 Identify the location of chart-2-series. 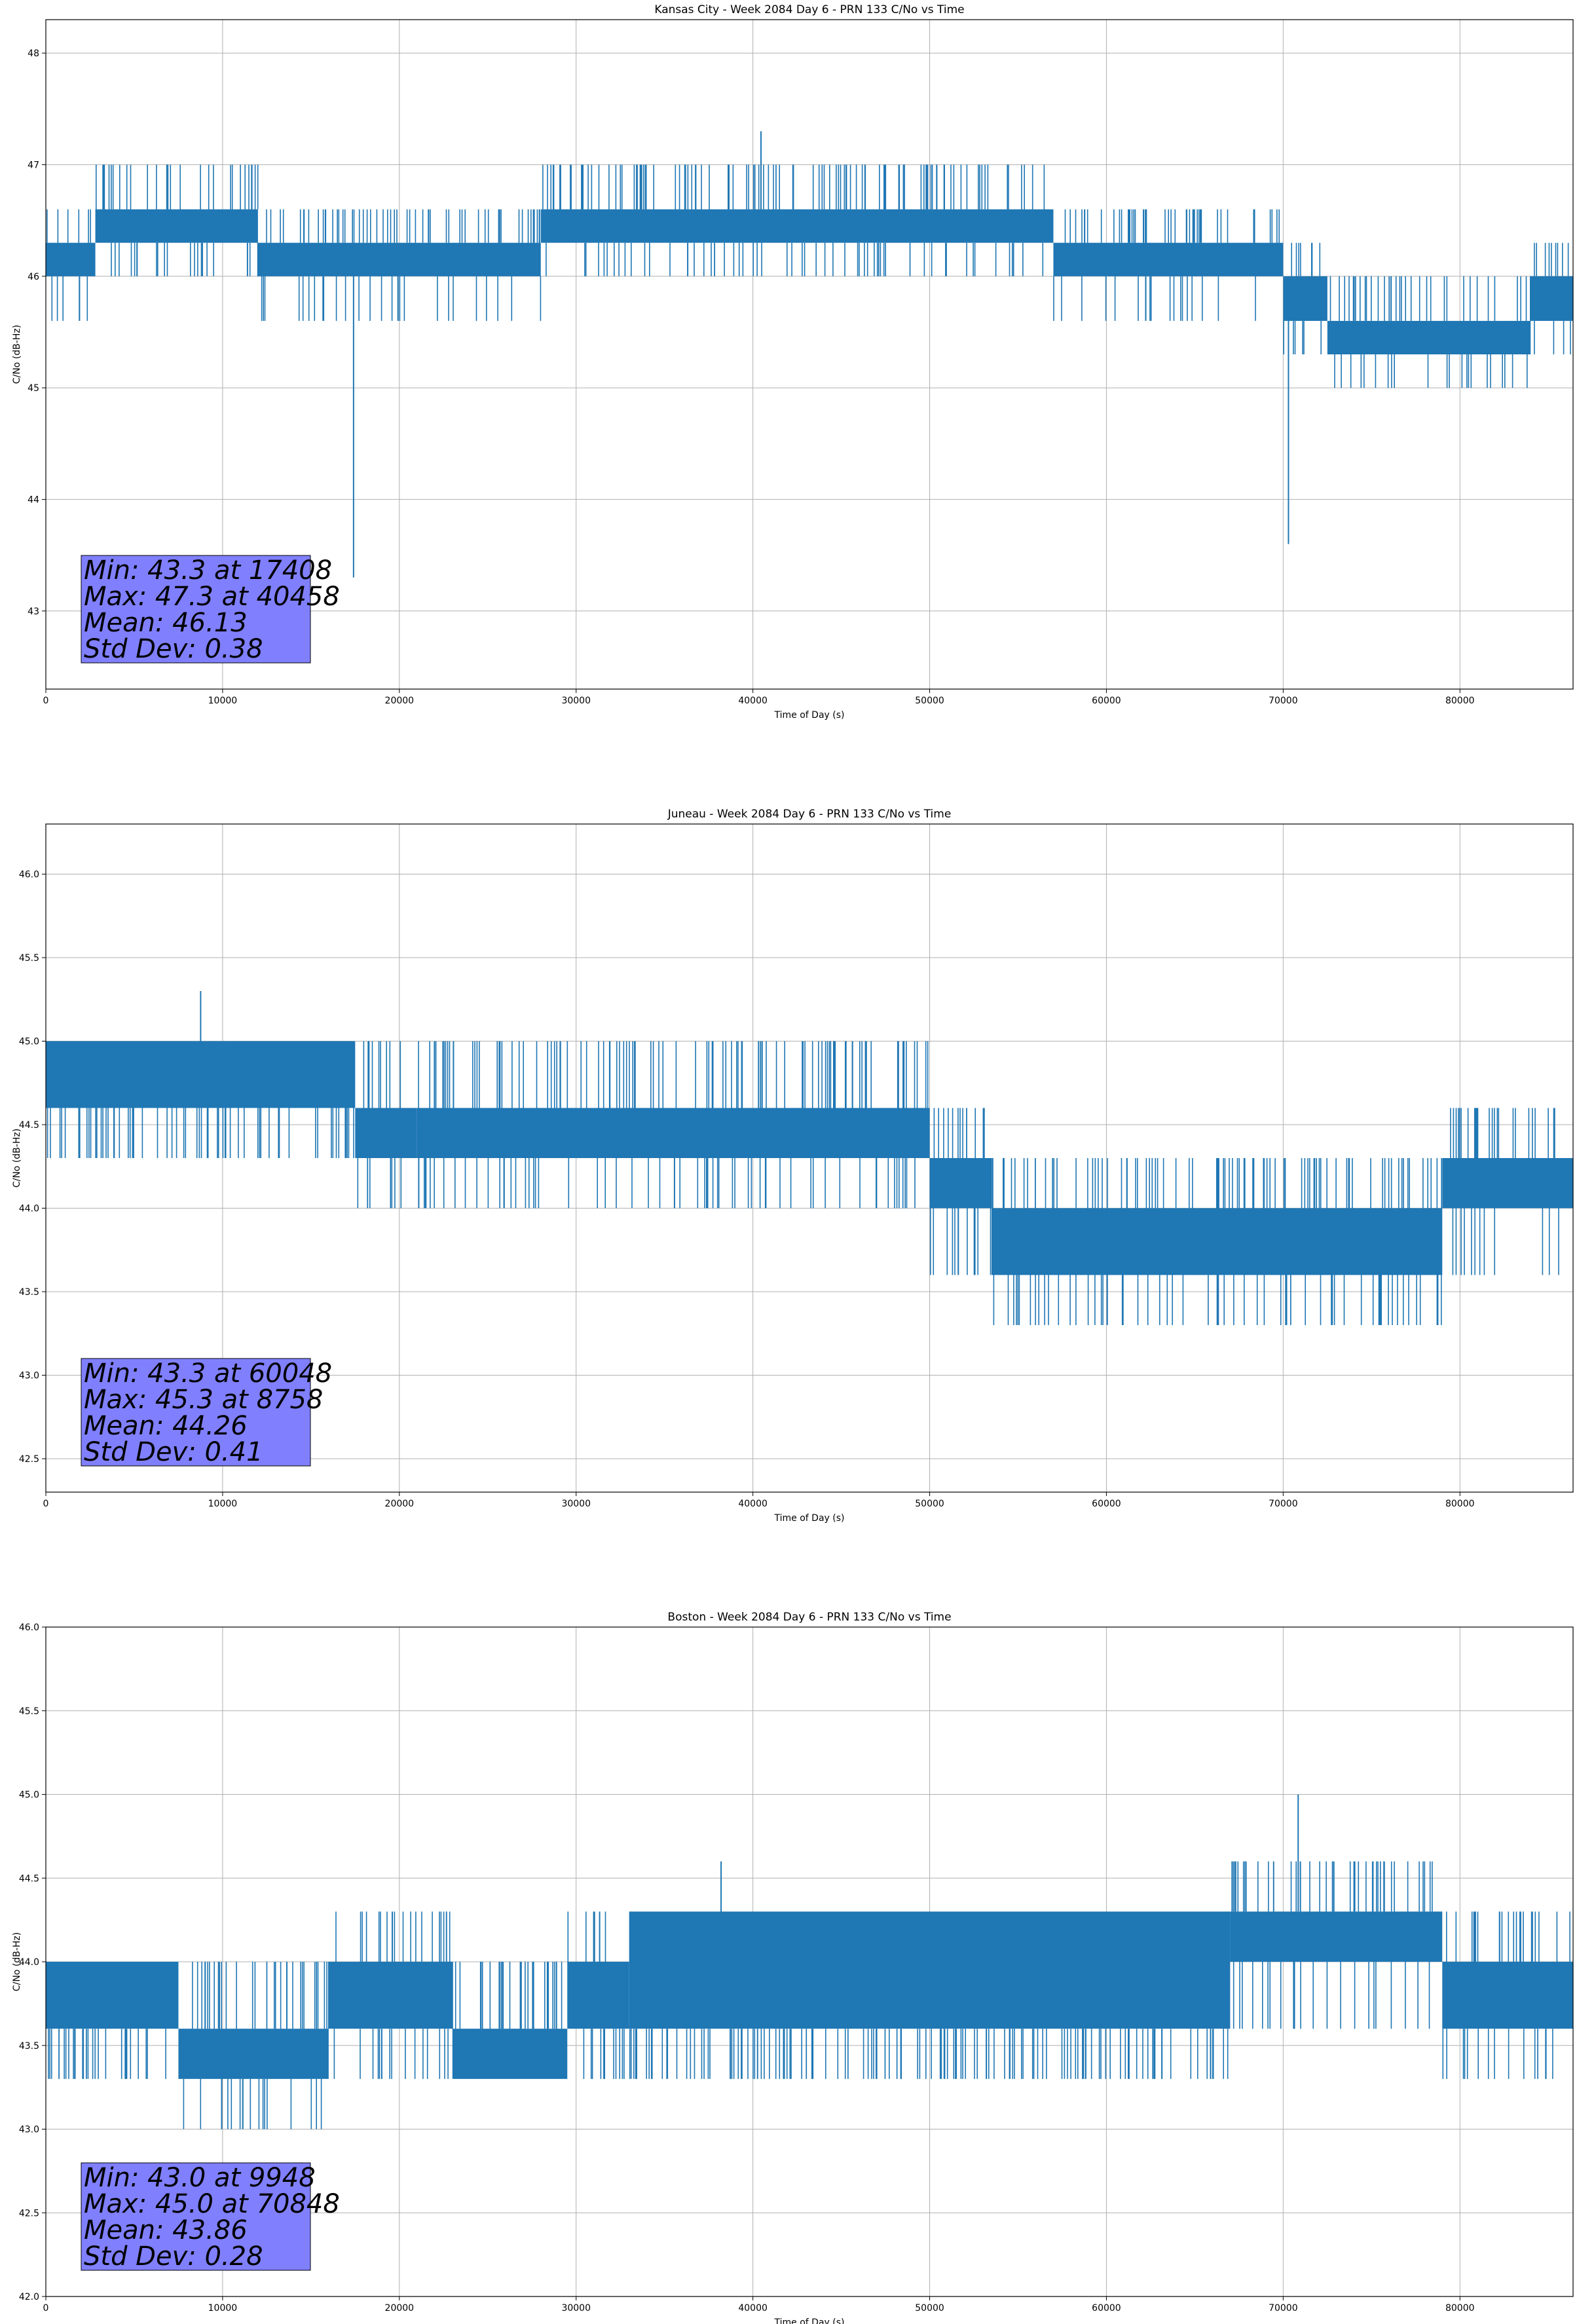
(809, 1158).